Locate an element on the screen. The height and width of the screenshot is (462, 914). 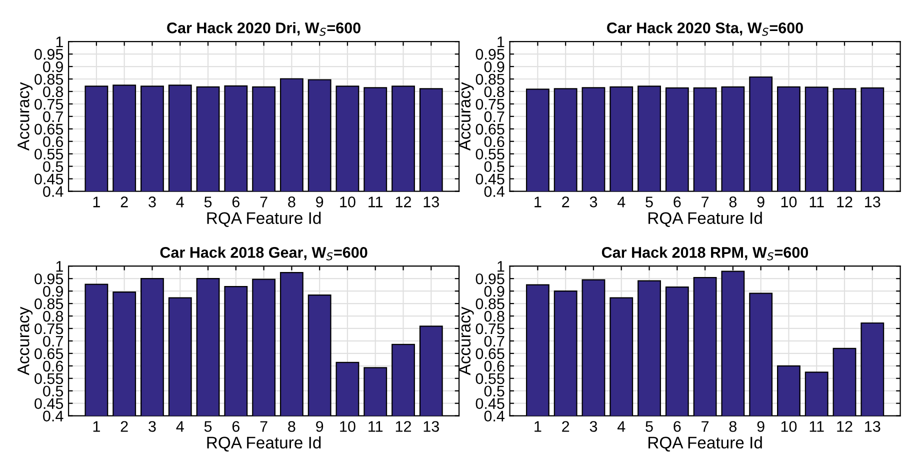
chart-title: Car Hack 2020 Sta, W$_{S}$=600 is located at coordinates (705, 29).